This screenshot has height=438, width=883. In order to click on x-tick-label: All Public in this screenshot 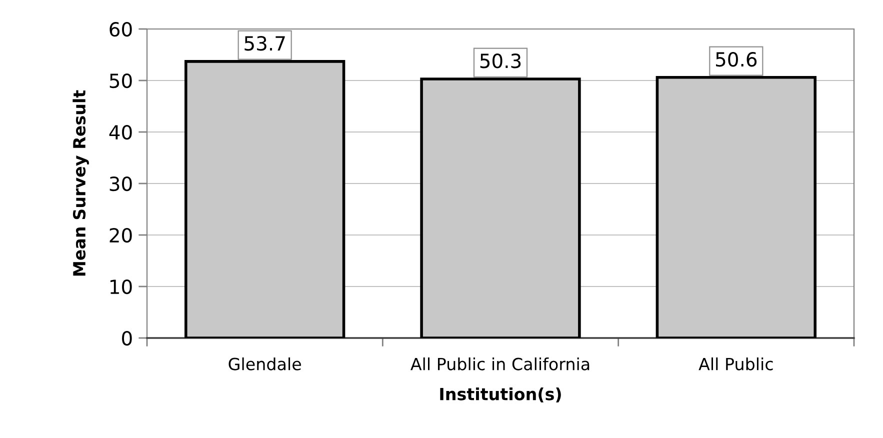, I will do `click(735, 363)`.